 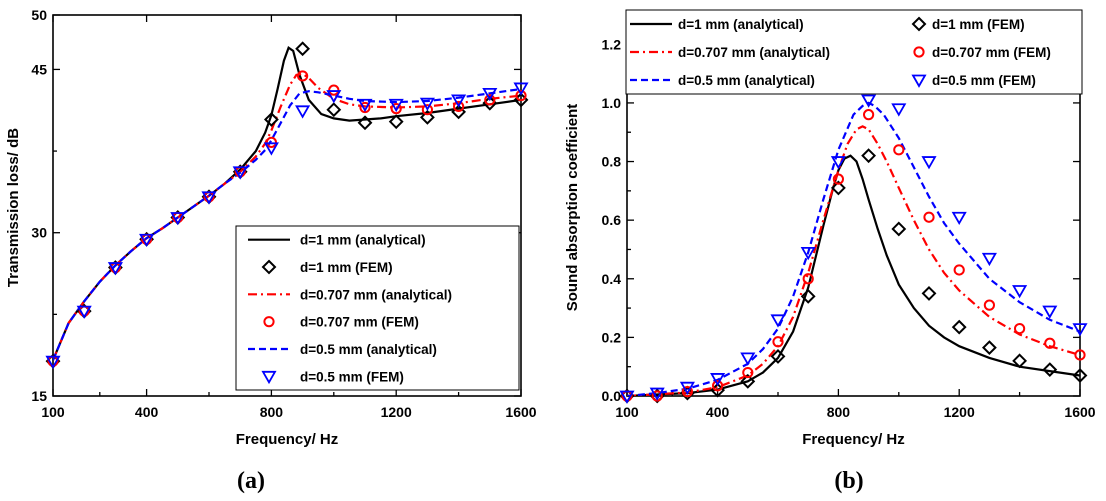 I want to click on y-tick-label: 0.4, so click(x=612, y=279).